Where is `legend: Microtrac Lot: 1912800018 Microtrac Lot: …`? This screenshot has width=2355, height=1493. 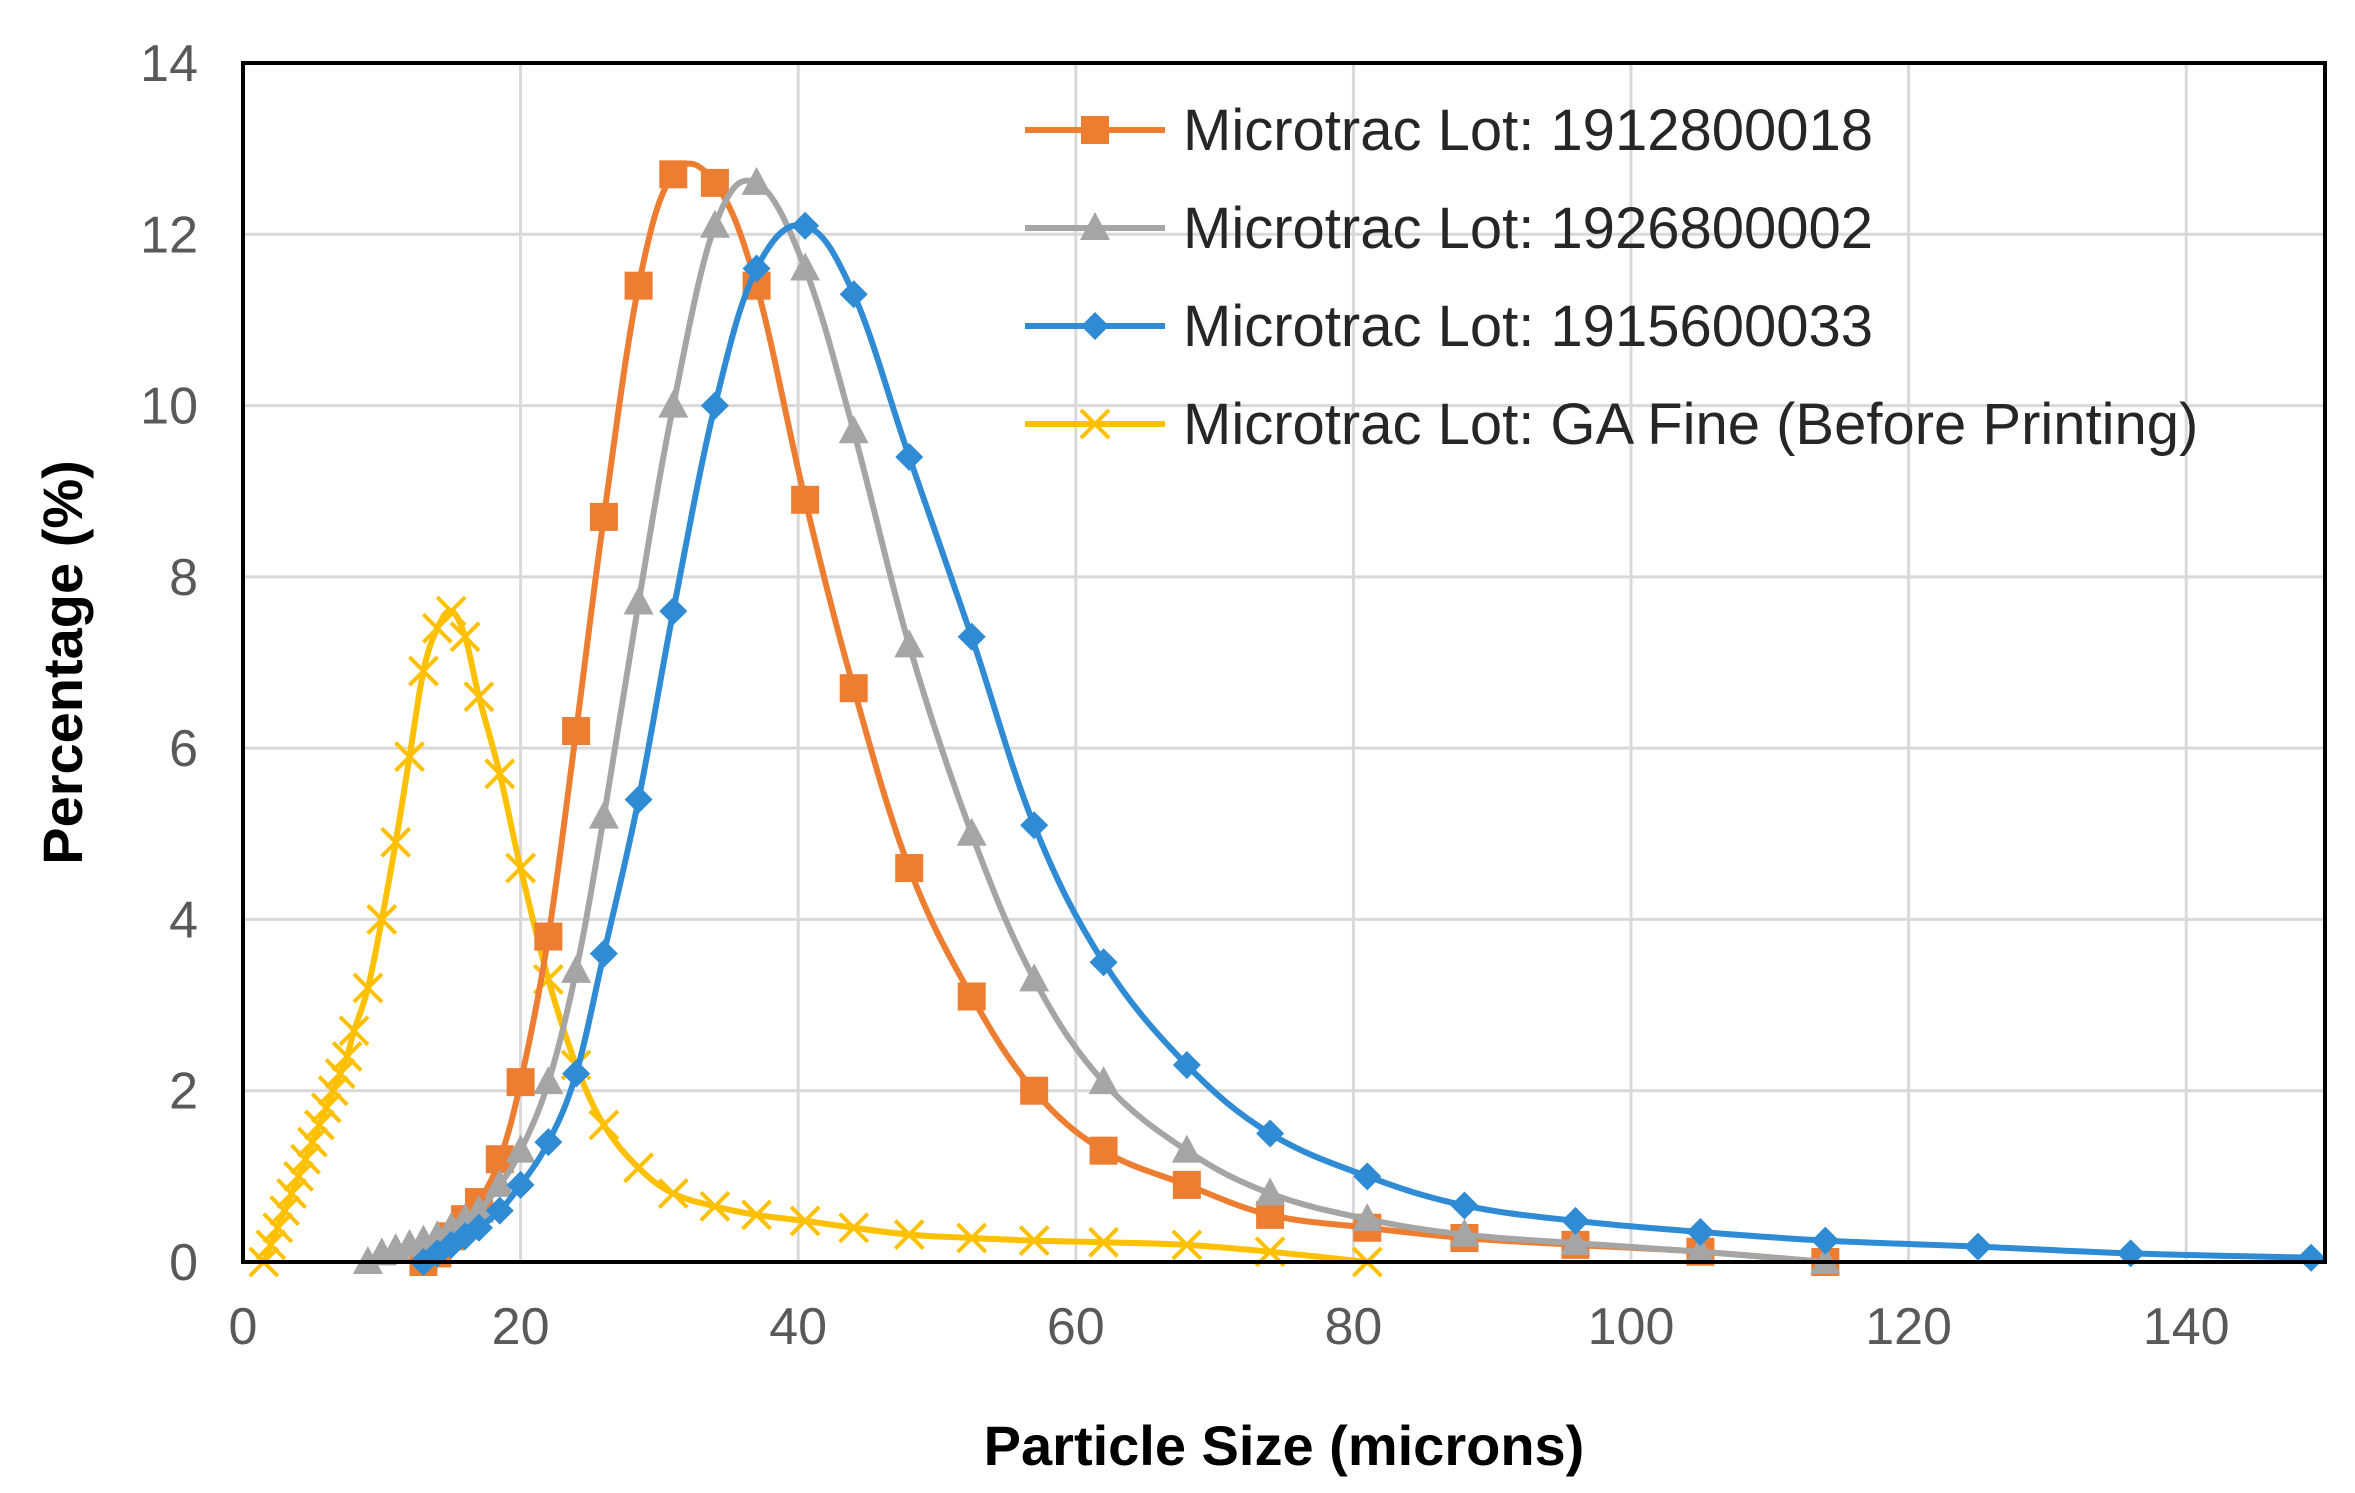 legend: Microtrac Lot: 1912800018 Microtrac Lot: … is located at coordinates (1611, 277).